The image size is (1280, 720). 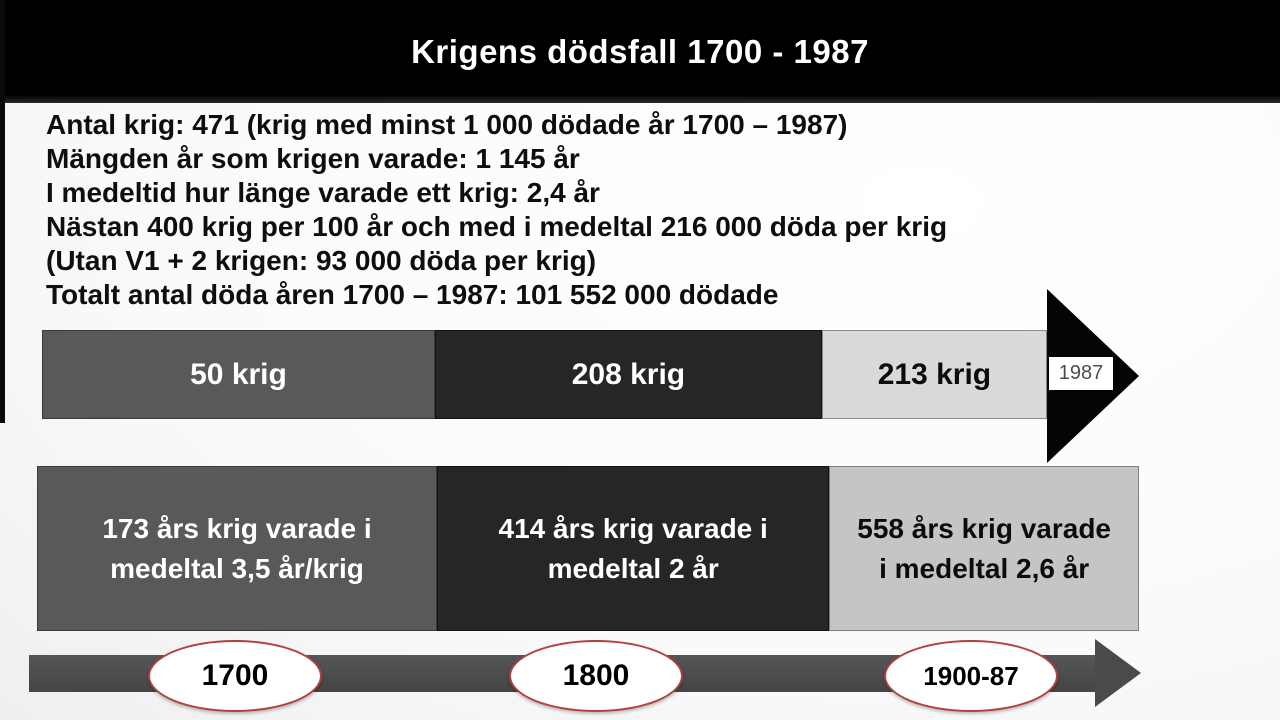 What do you see at coordinates (2, 211) in the screenshot?
I see `left-edge-accent` at bounding box center [2, 211].